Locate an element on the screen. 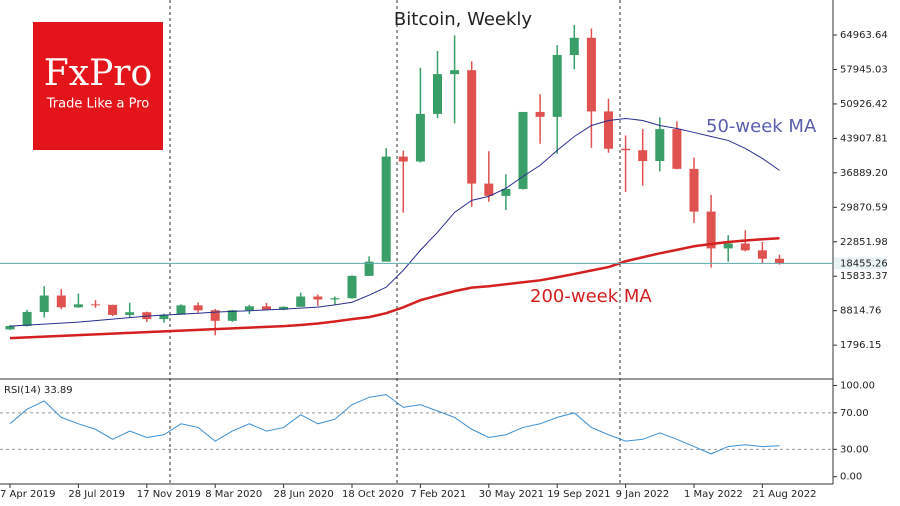  logo-box is located at coordinates (98, 86).